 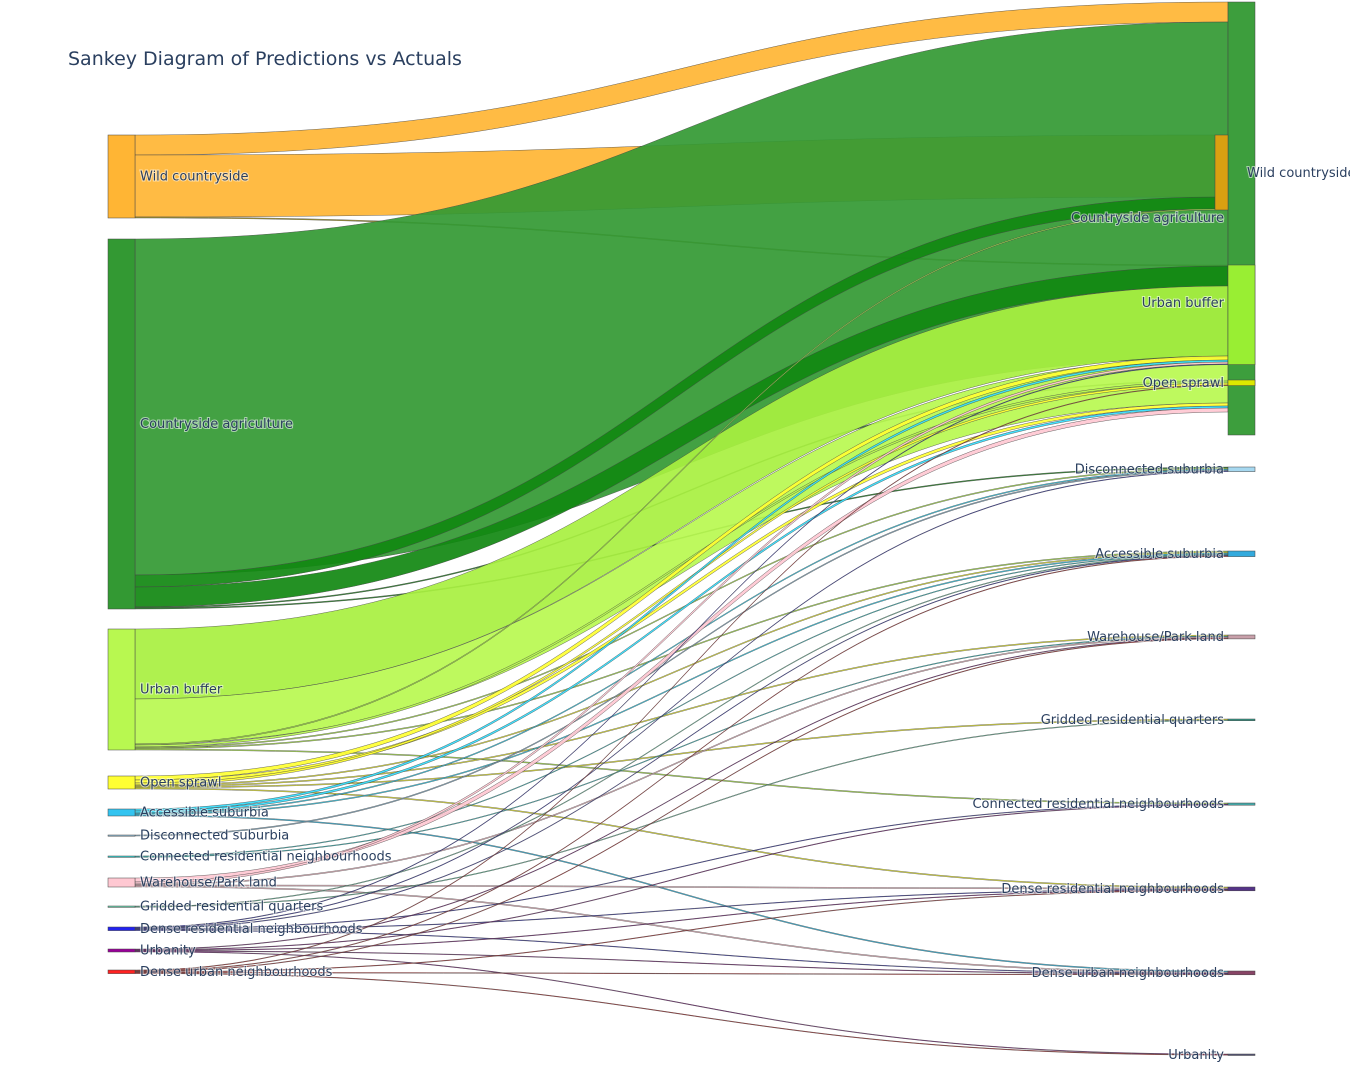 What do you see at coordinates (1155, 637) in the screenshot?
I see `target-node-label: Warehouse/Park land` at bounding box center [1155, 637].